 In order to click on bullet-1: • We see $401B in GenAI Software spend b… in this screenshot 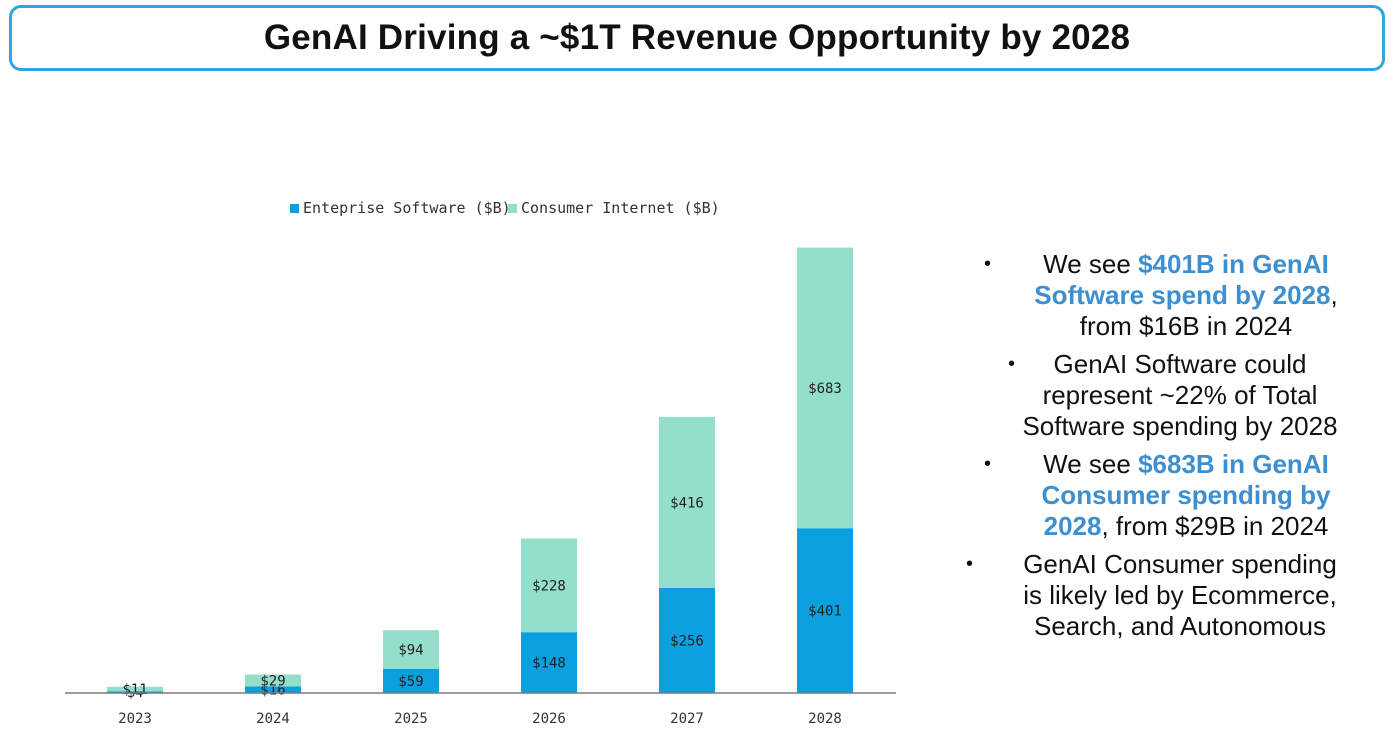, I will do `click(1170, 295)`.